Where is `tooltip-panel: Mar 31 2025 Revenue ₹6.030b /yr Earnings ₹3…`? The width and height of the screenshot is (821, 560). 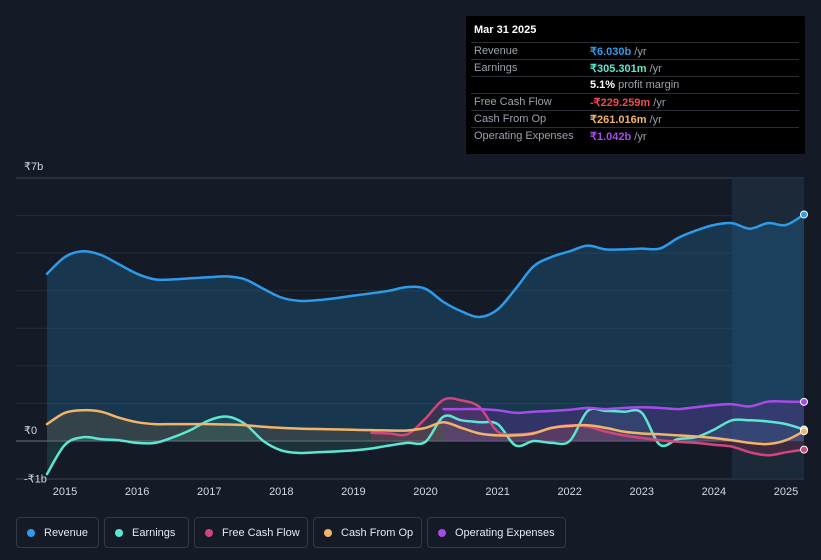
tooltip-panel: Mar 31 2025 Revenue ₹6.030b /yr Earnings ₹3… is located at coordinates (635, 85).